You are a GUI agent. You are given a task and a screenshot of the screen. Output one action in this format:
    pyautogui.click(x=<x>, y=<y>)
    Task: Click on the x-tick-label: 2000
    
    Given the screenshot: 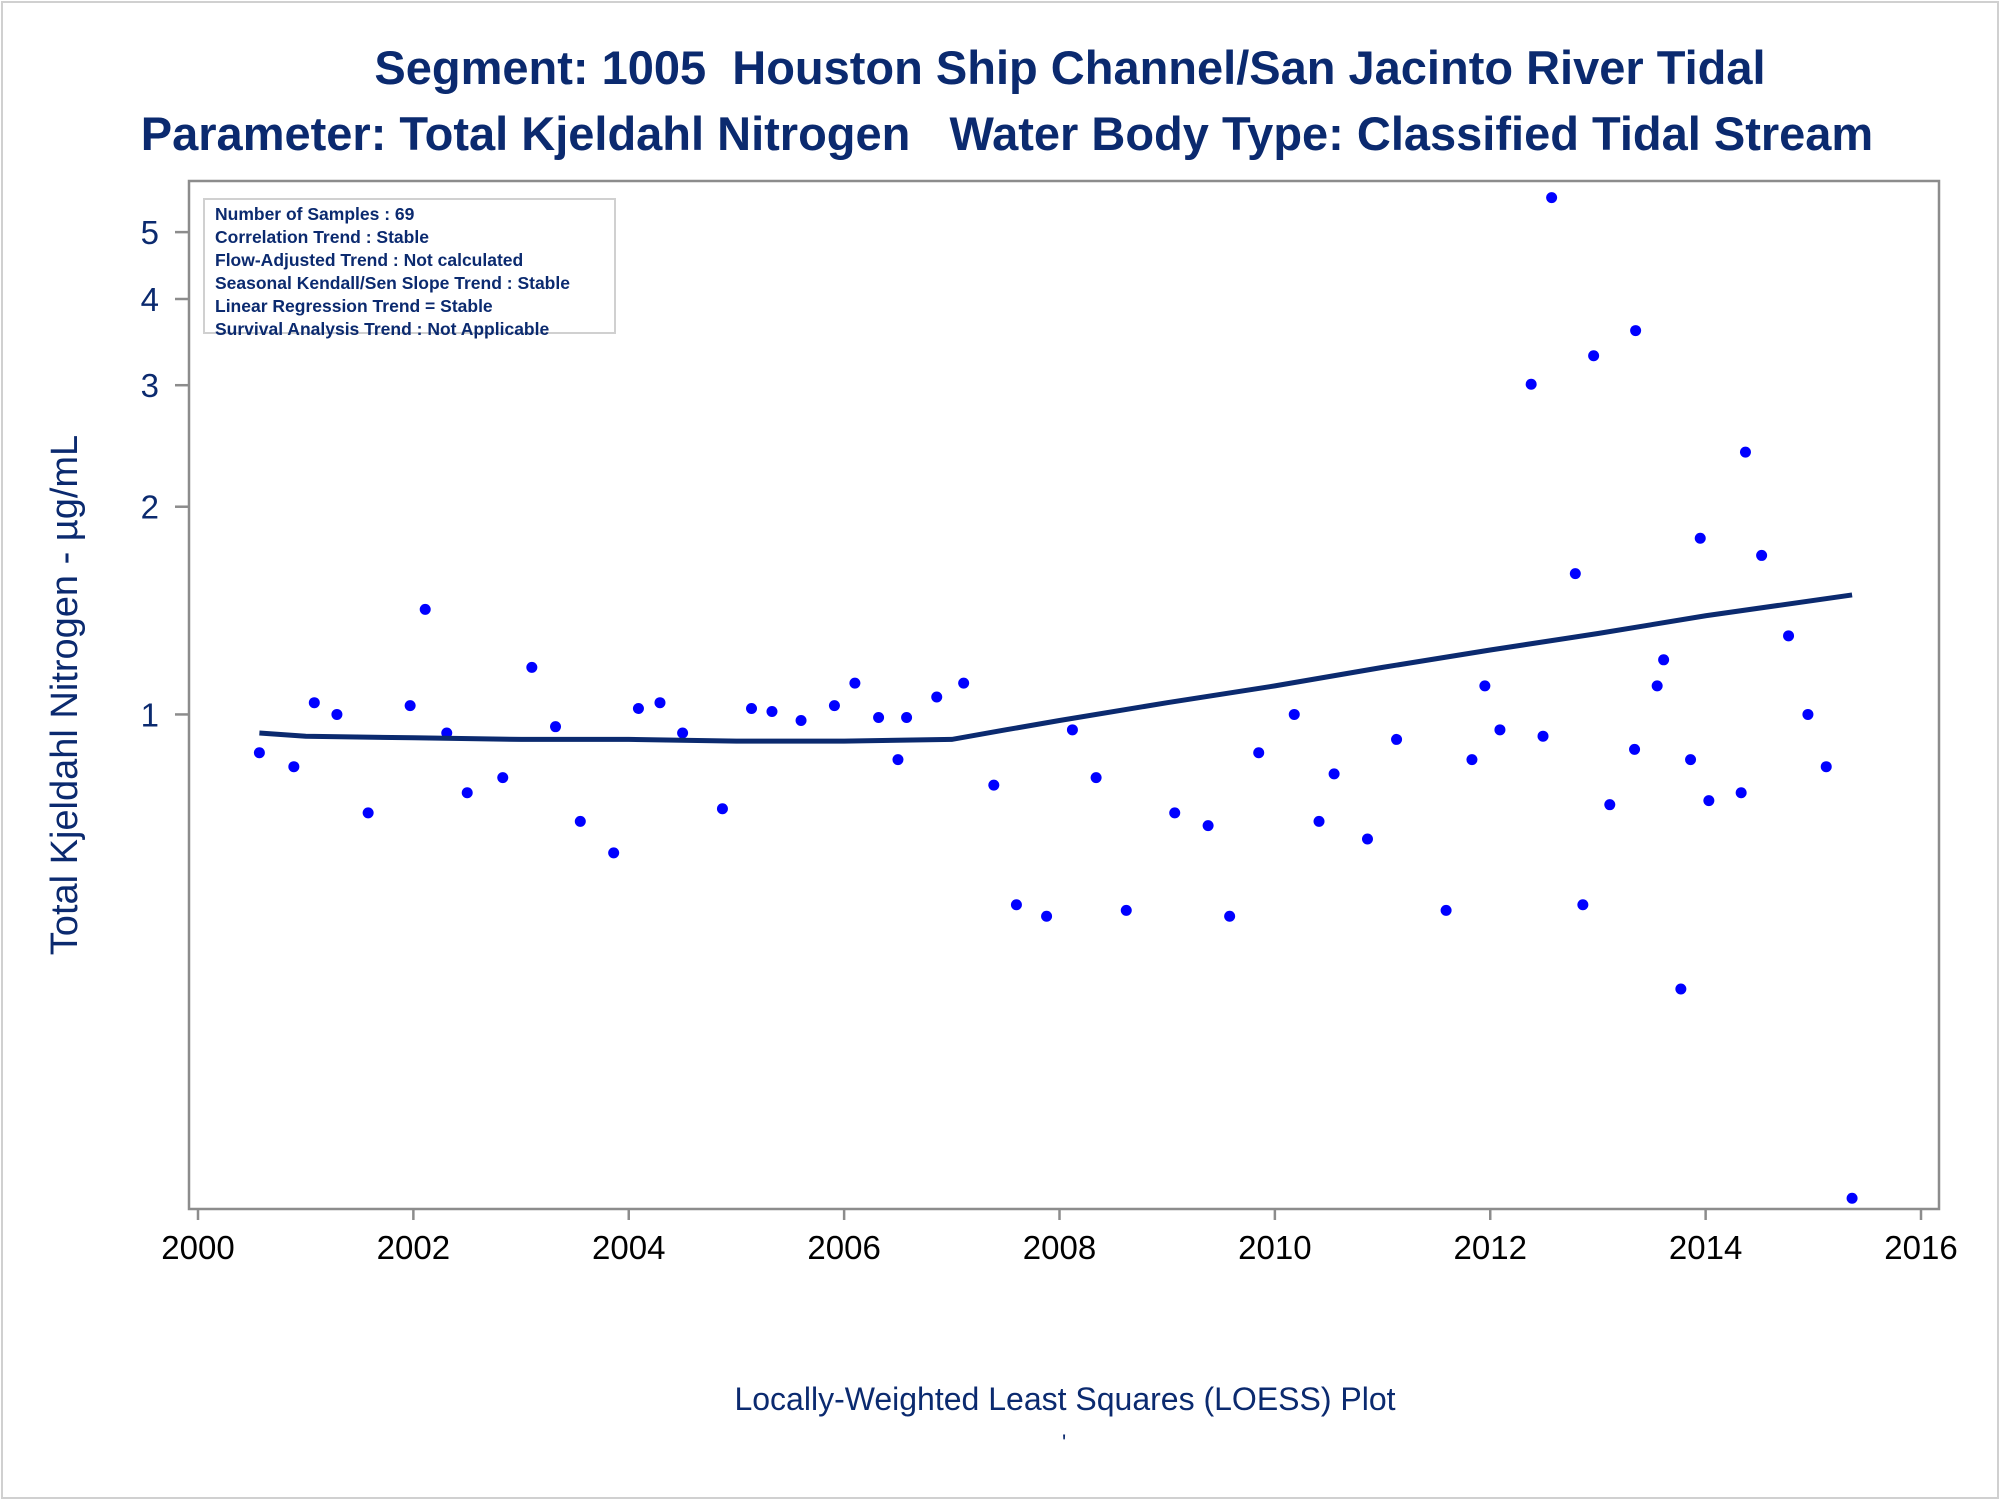 What is the action you would take?
    pyautogui.click(x=197, y=1247)
    